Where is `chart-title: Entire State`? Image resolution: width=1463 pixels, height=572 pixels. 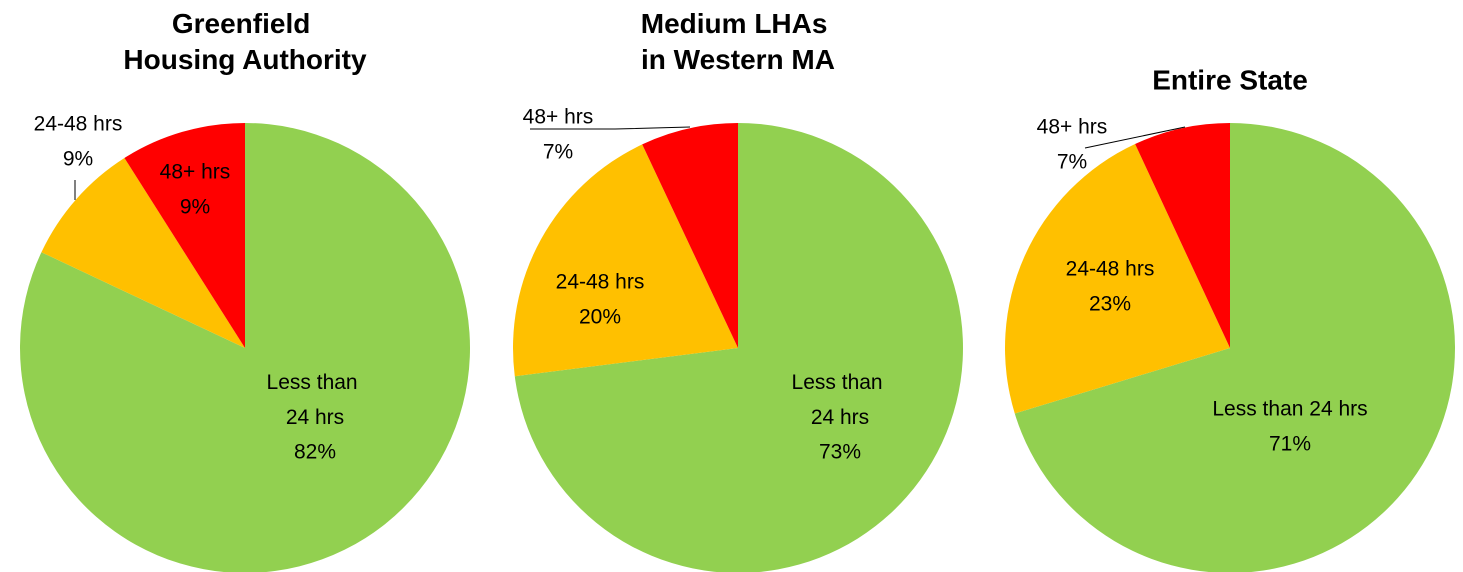
chart-title: Entire State is located at coordinates (1230, 79).